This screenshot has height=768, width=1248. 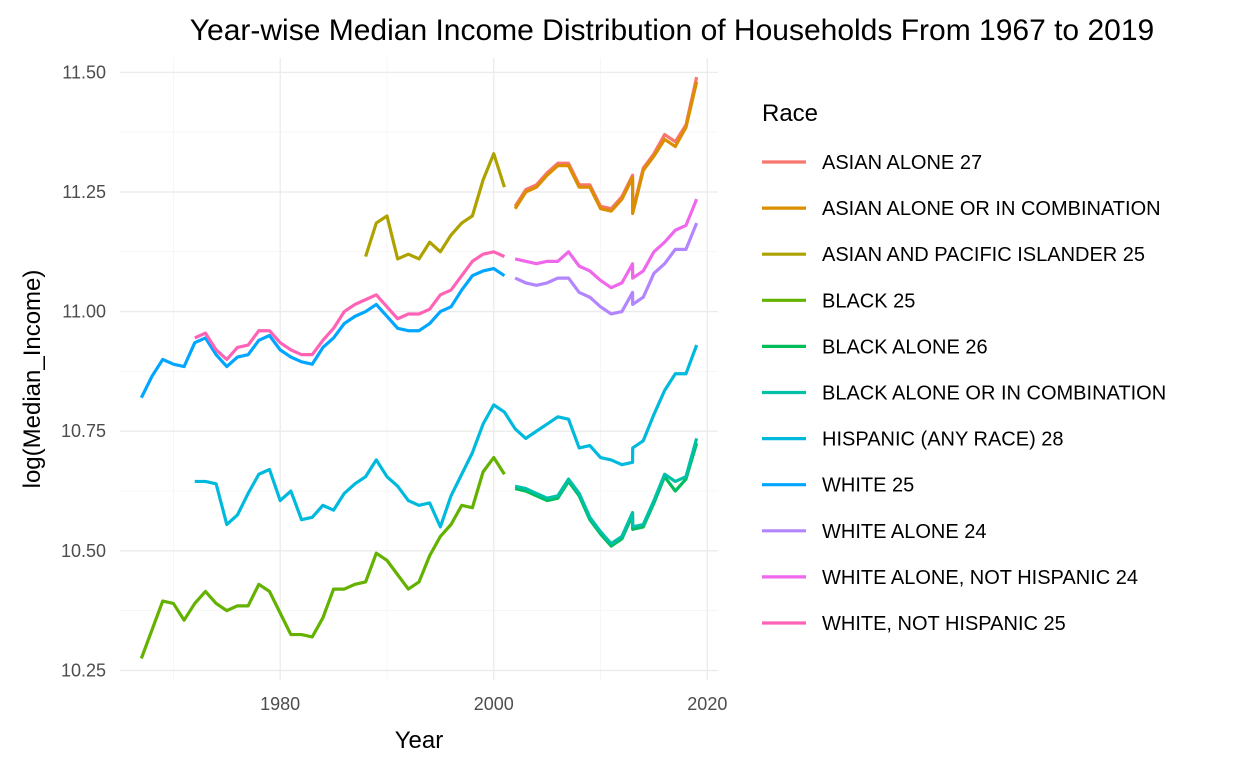 What do you see at coordinates (943, 440) in the screenshot?
I see `legend-label: HISPANIC (ANY RACE) 28` at bounding box center [943, 440].